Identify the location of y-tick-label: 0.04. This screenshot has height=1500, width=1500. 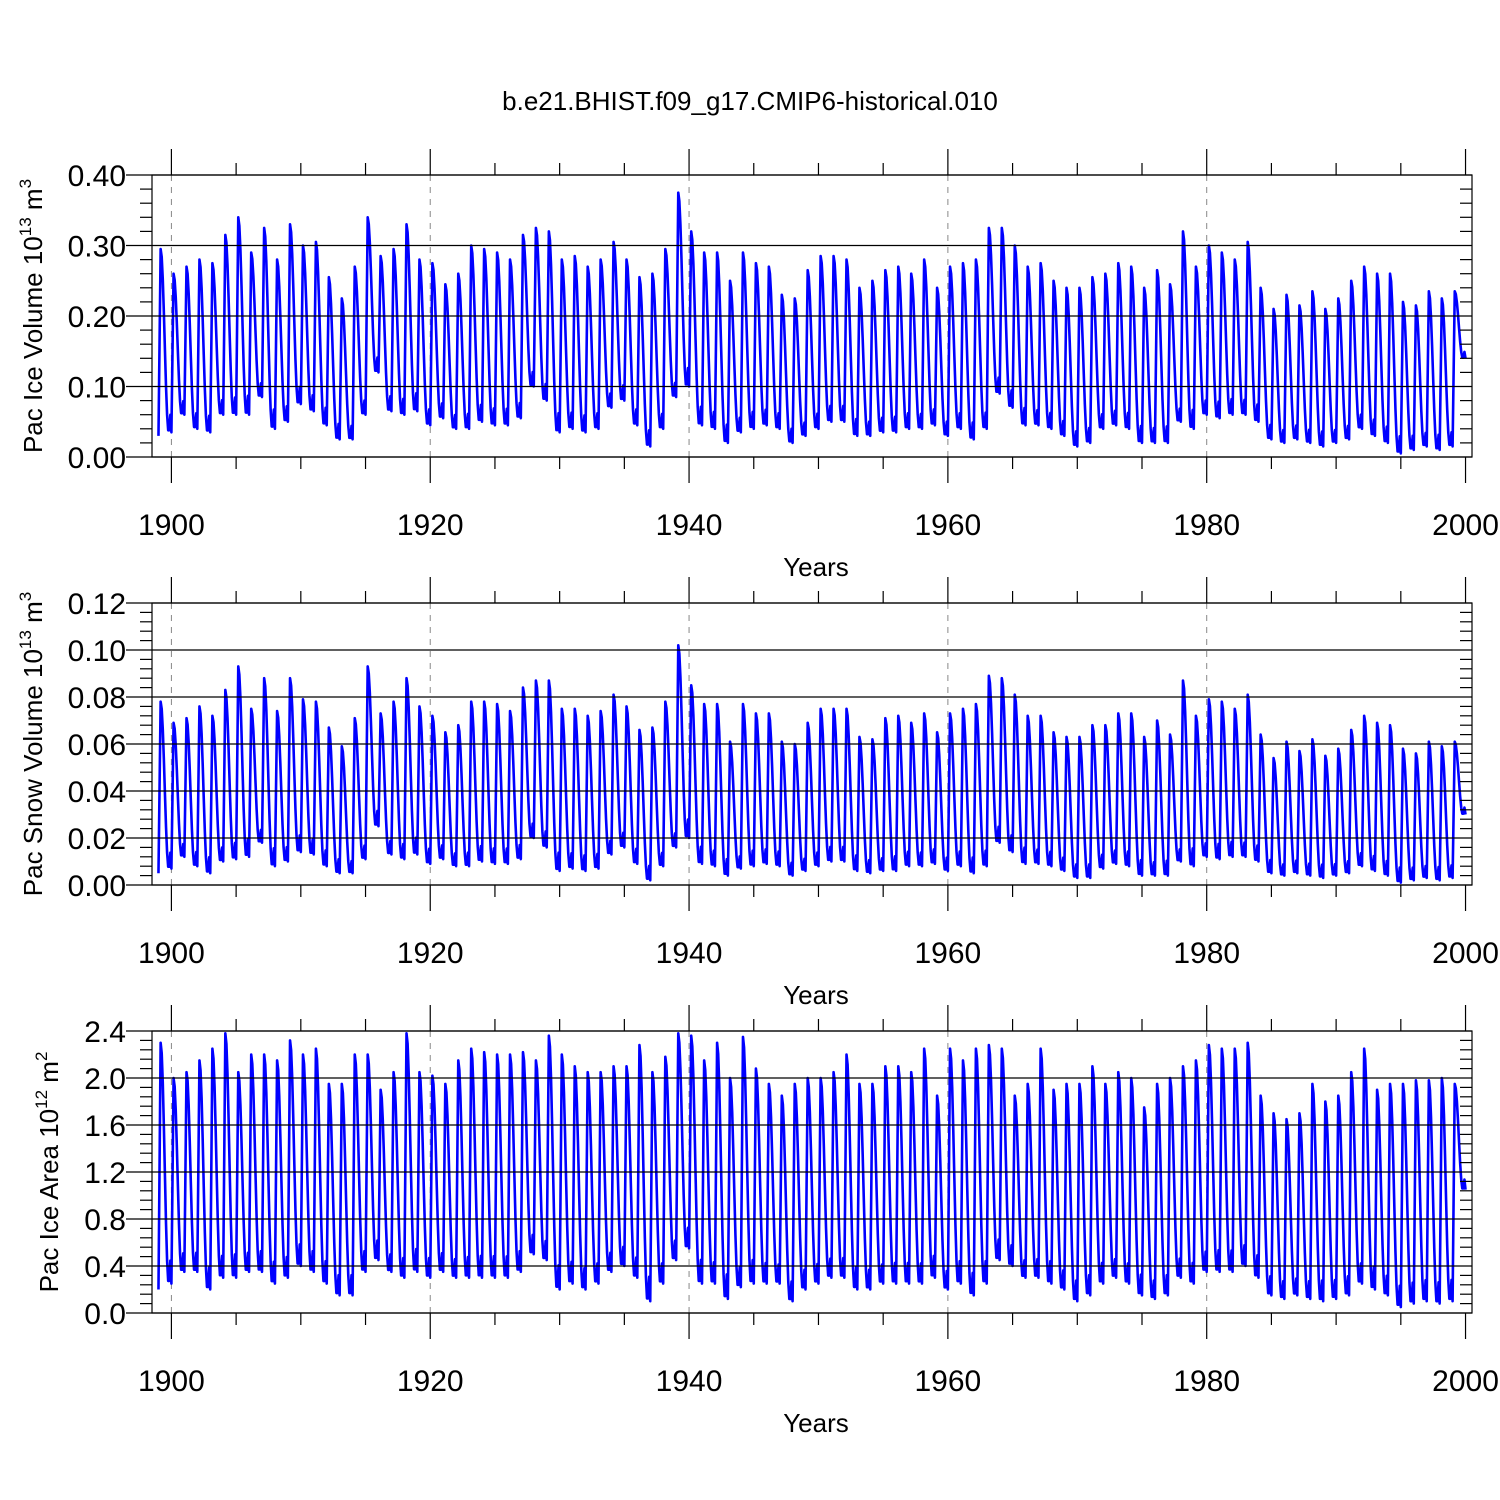
(97, 792).